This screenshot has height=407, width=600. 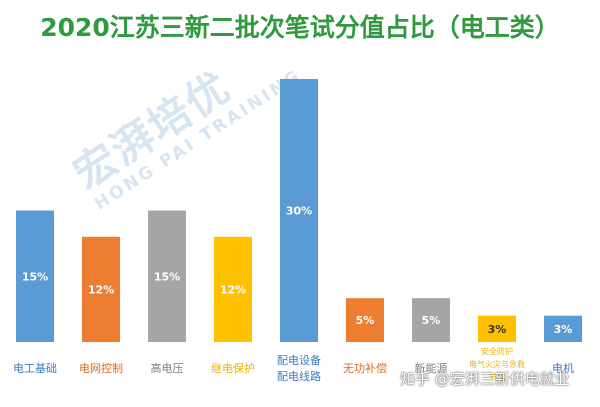 I want to click on data-label-3: 15%, so click(x=167, y=276).